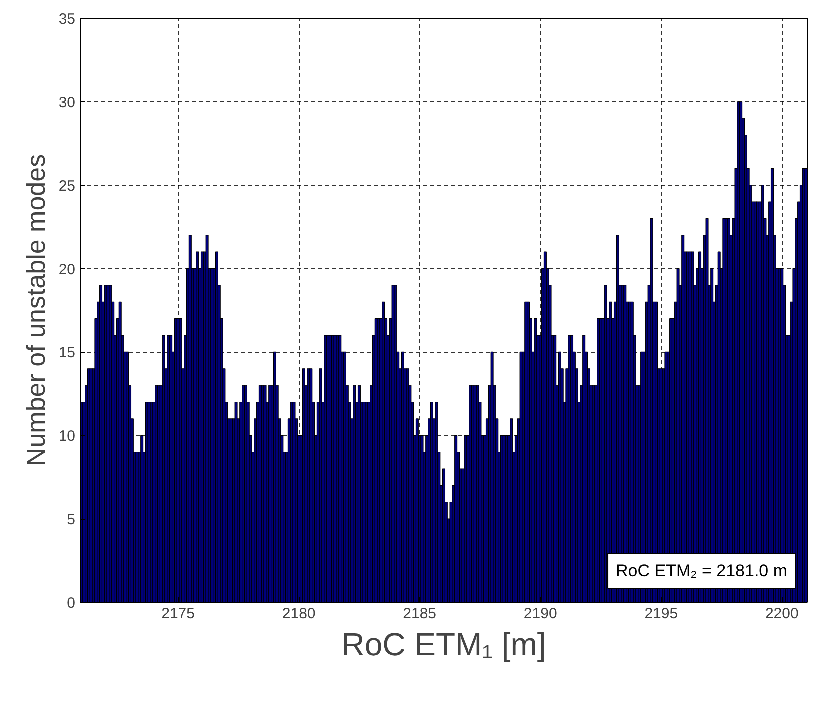 This screenshot has width=819, height=718. Describe the element at coordinates (661, 614) in the screenshot. I see `x-tick-label: 2195` at that location.